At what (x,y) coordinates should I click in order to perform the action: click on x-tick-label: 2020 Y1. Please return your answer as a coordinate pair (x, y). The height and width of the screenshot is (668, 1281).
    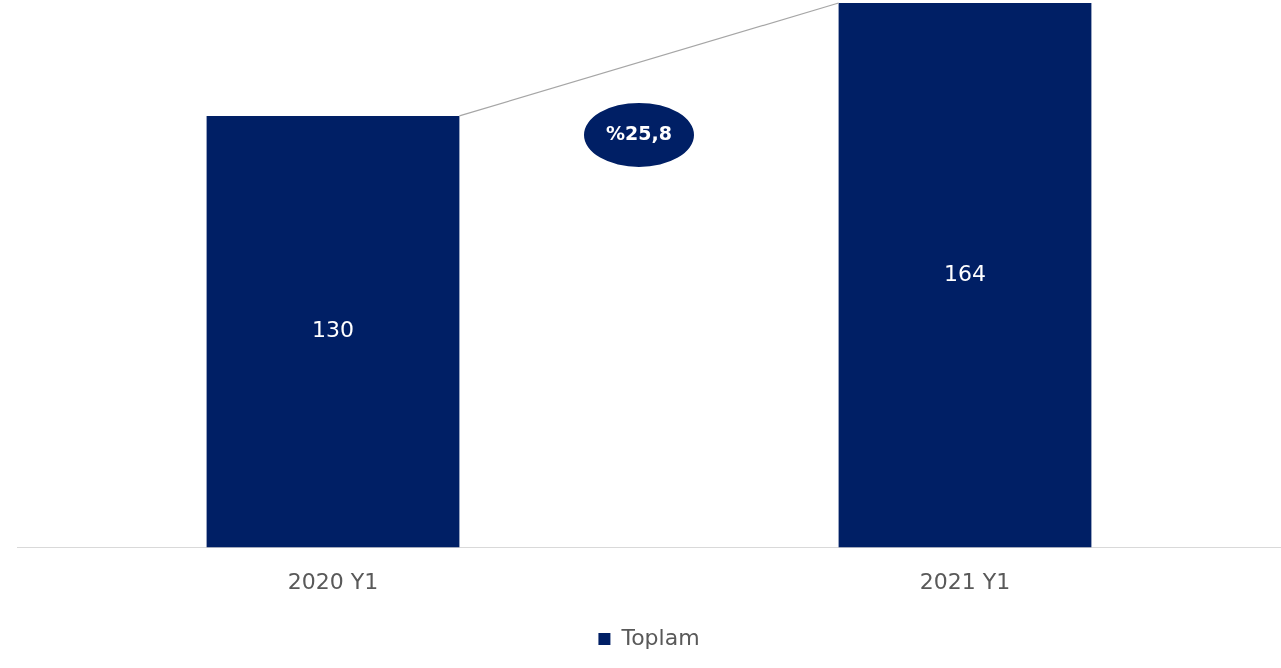
    Looking at the image, I should click on (333, 581).